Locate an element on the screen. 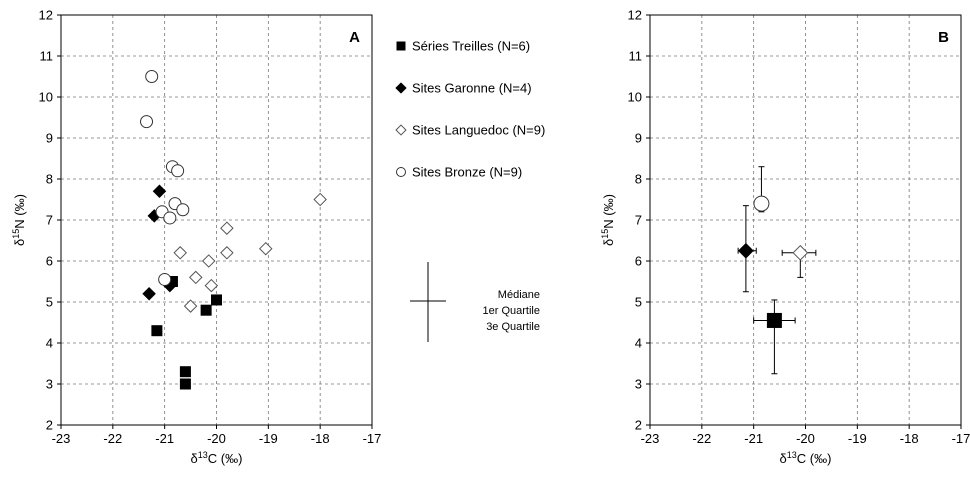 The width and height of the screenshot is (970, 482). legend-item-sites-languedoc-n-9: Sites Languedoc (N=9) is located at coordinates (470, 130).